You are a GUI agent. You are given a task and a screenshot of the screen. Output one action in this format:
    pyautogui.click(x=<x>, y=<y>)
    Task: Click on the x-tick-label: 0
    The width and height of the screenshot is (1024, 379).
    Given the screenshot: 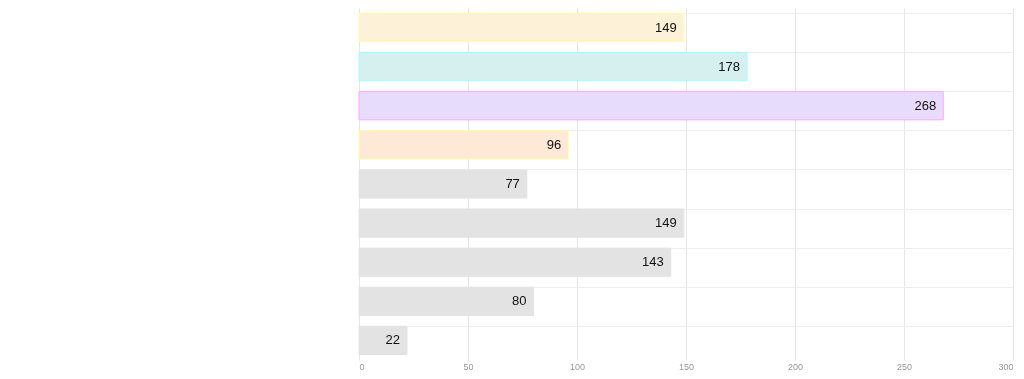 What is the action you would take?
    pyautogui.click(x=362, y=366)
    